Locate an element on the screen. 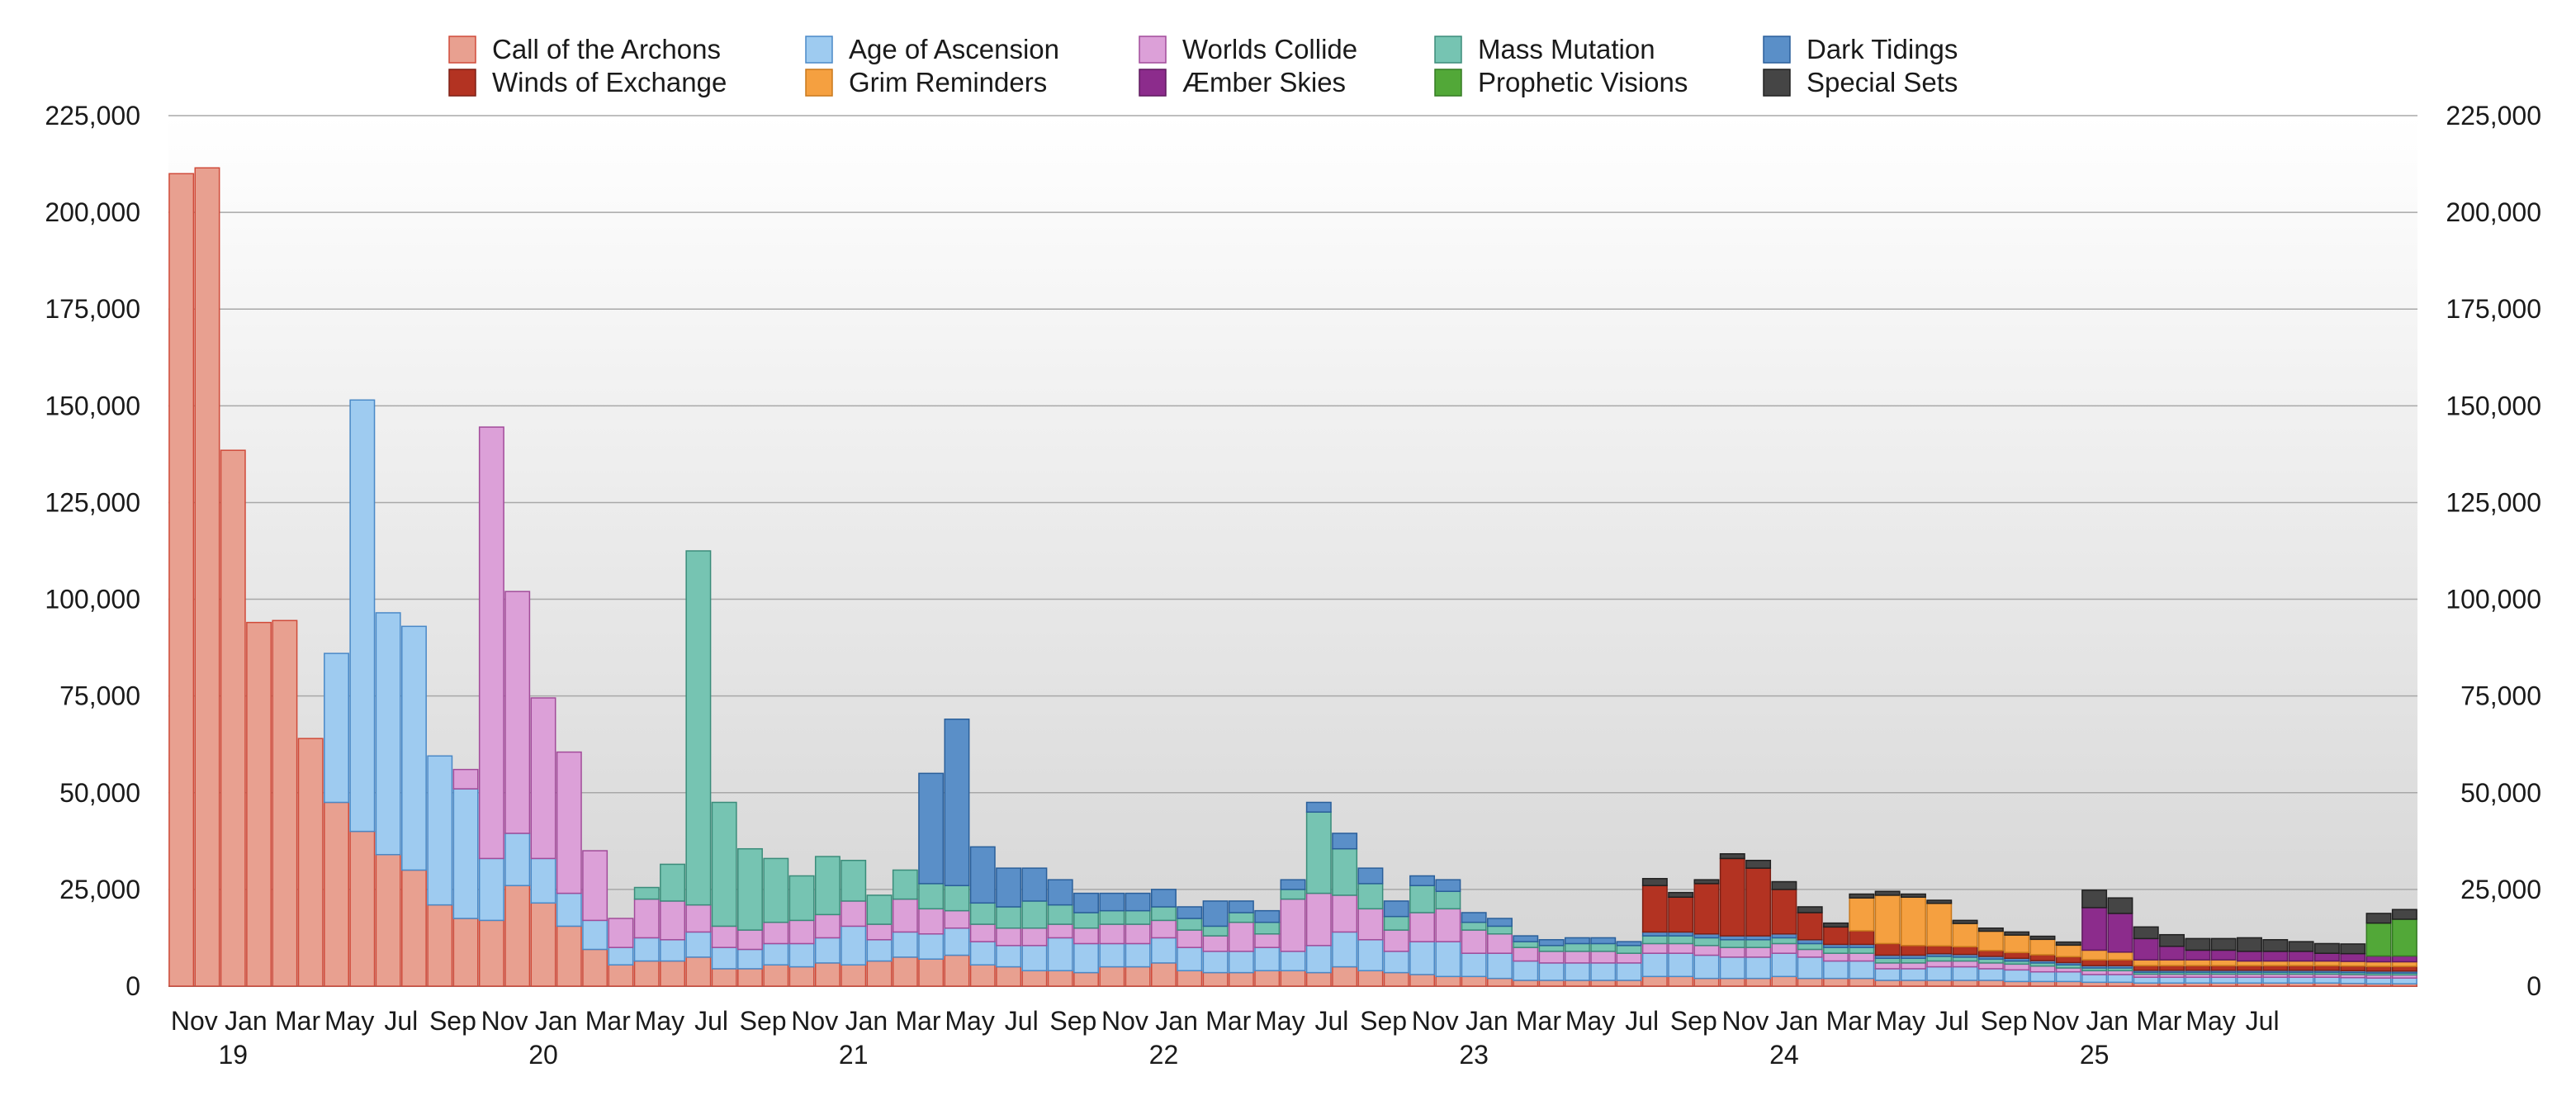  legend-label: Winds of Exchange is located at coordinates (609, 82).